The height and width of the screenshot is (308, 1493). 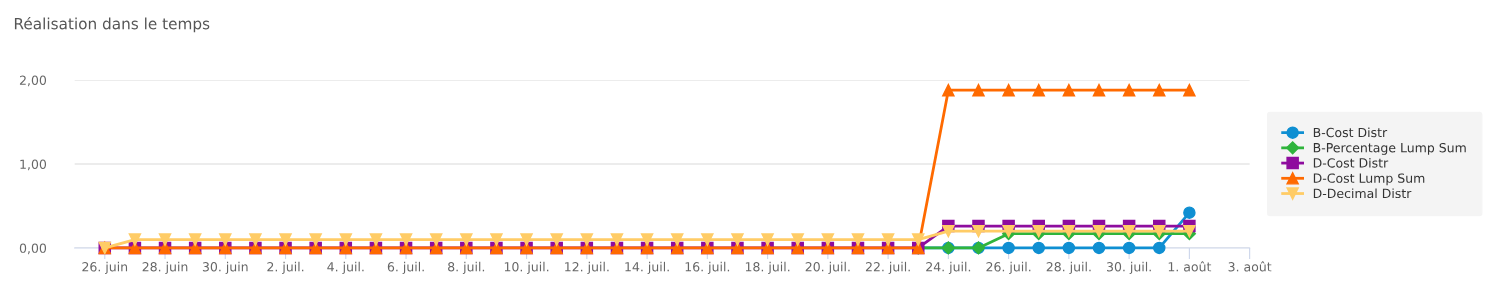 I want to click on x-tick-label: 26. juil., so click(x=1008, y=267).